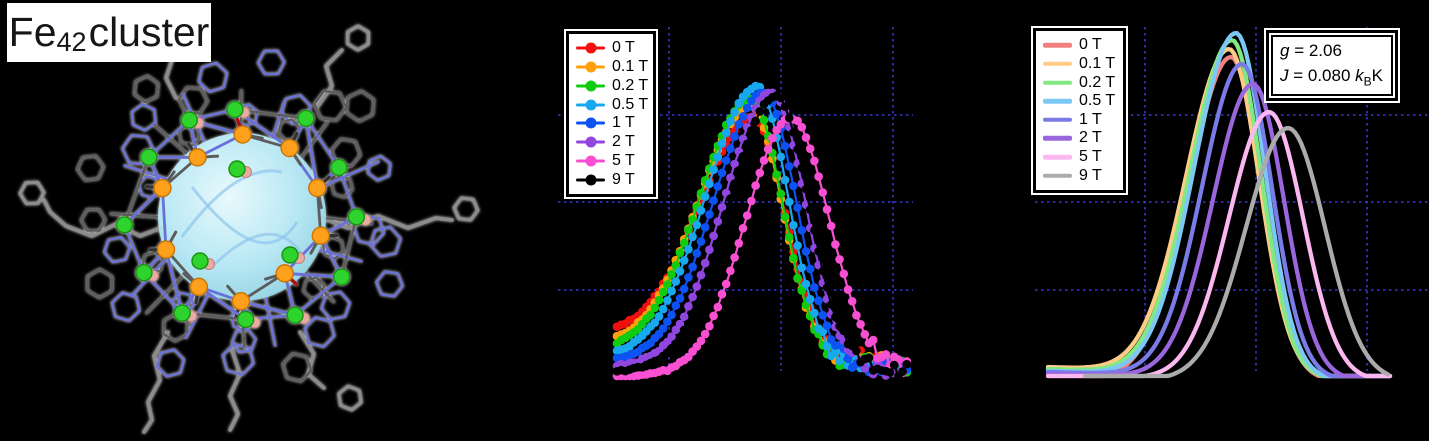 Image resolution: width=1429 pixels, height=441 pixels. I want to click on molecule-title-suffix: cluster, so click(149, 32).